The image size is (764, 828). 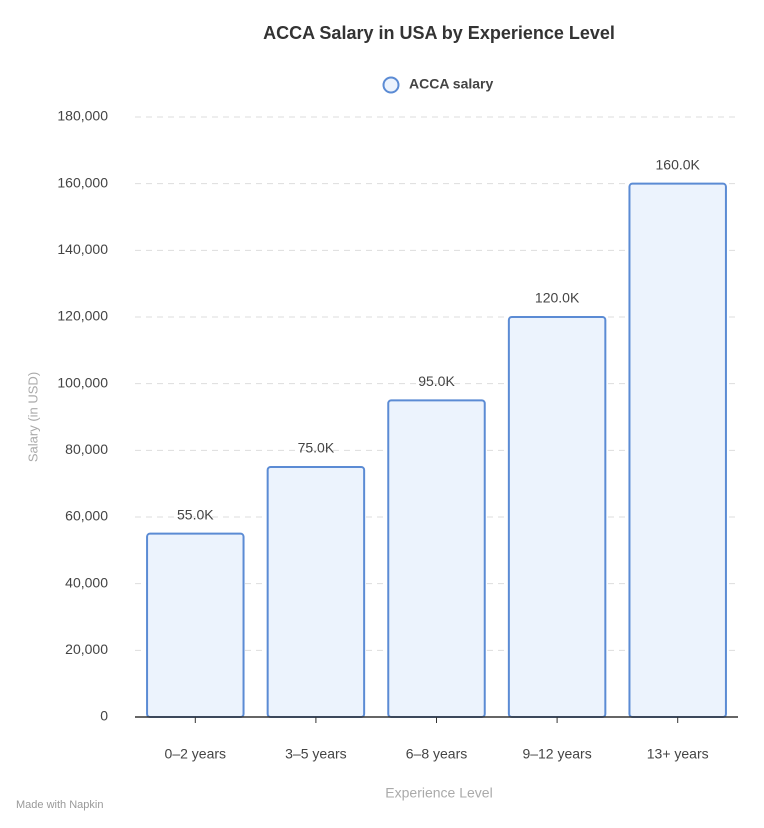 I want to click on x-tick-label: 0–2 years, so click(x=195, y=754).